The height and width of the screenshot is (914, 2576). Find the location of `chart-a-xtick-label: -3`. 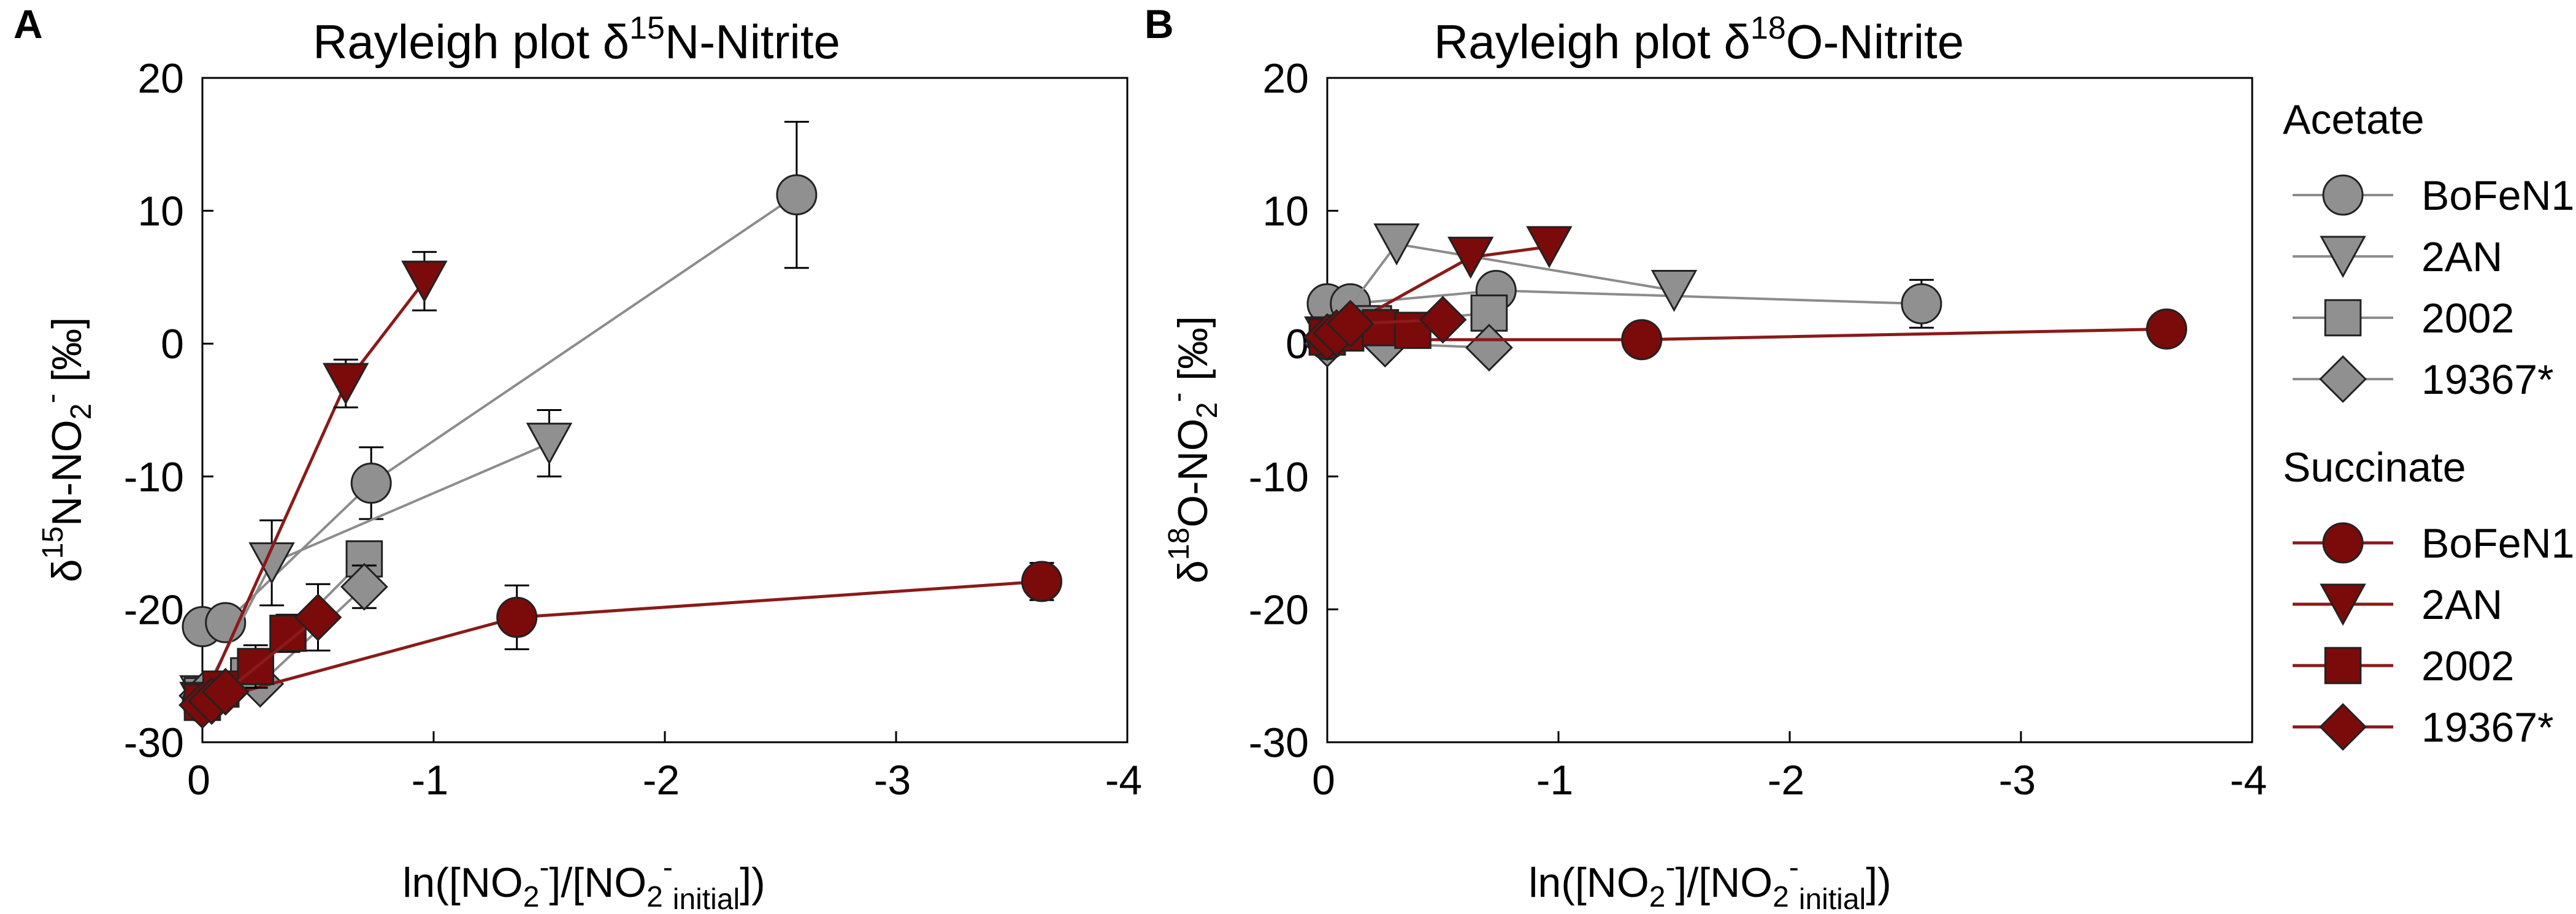

chart-a-xtick-label: -3 is located at coordinates (892, 780).